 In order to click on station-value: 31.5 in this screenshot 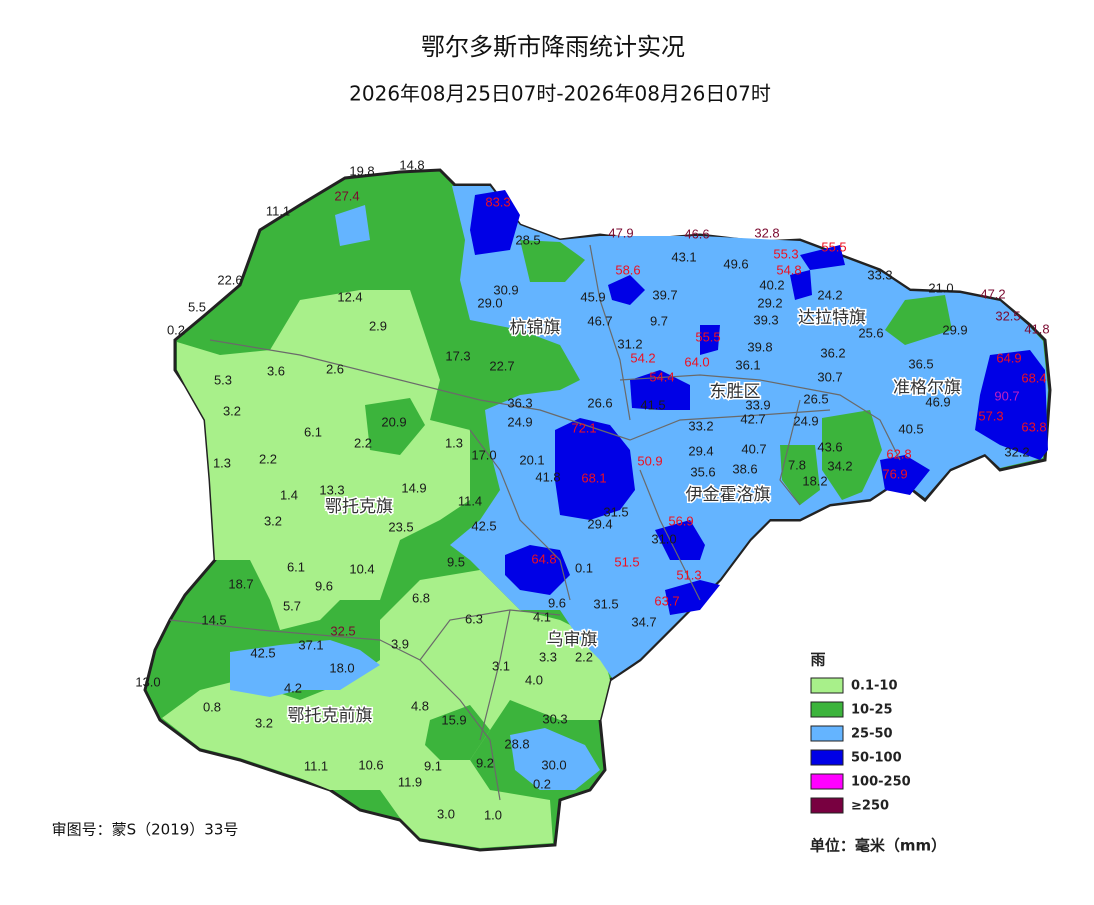, I will do `click(605, 603)`.